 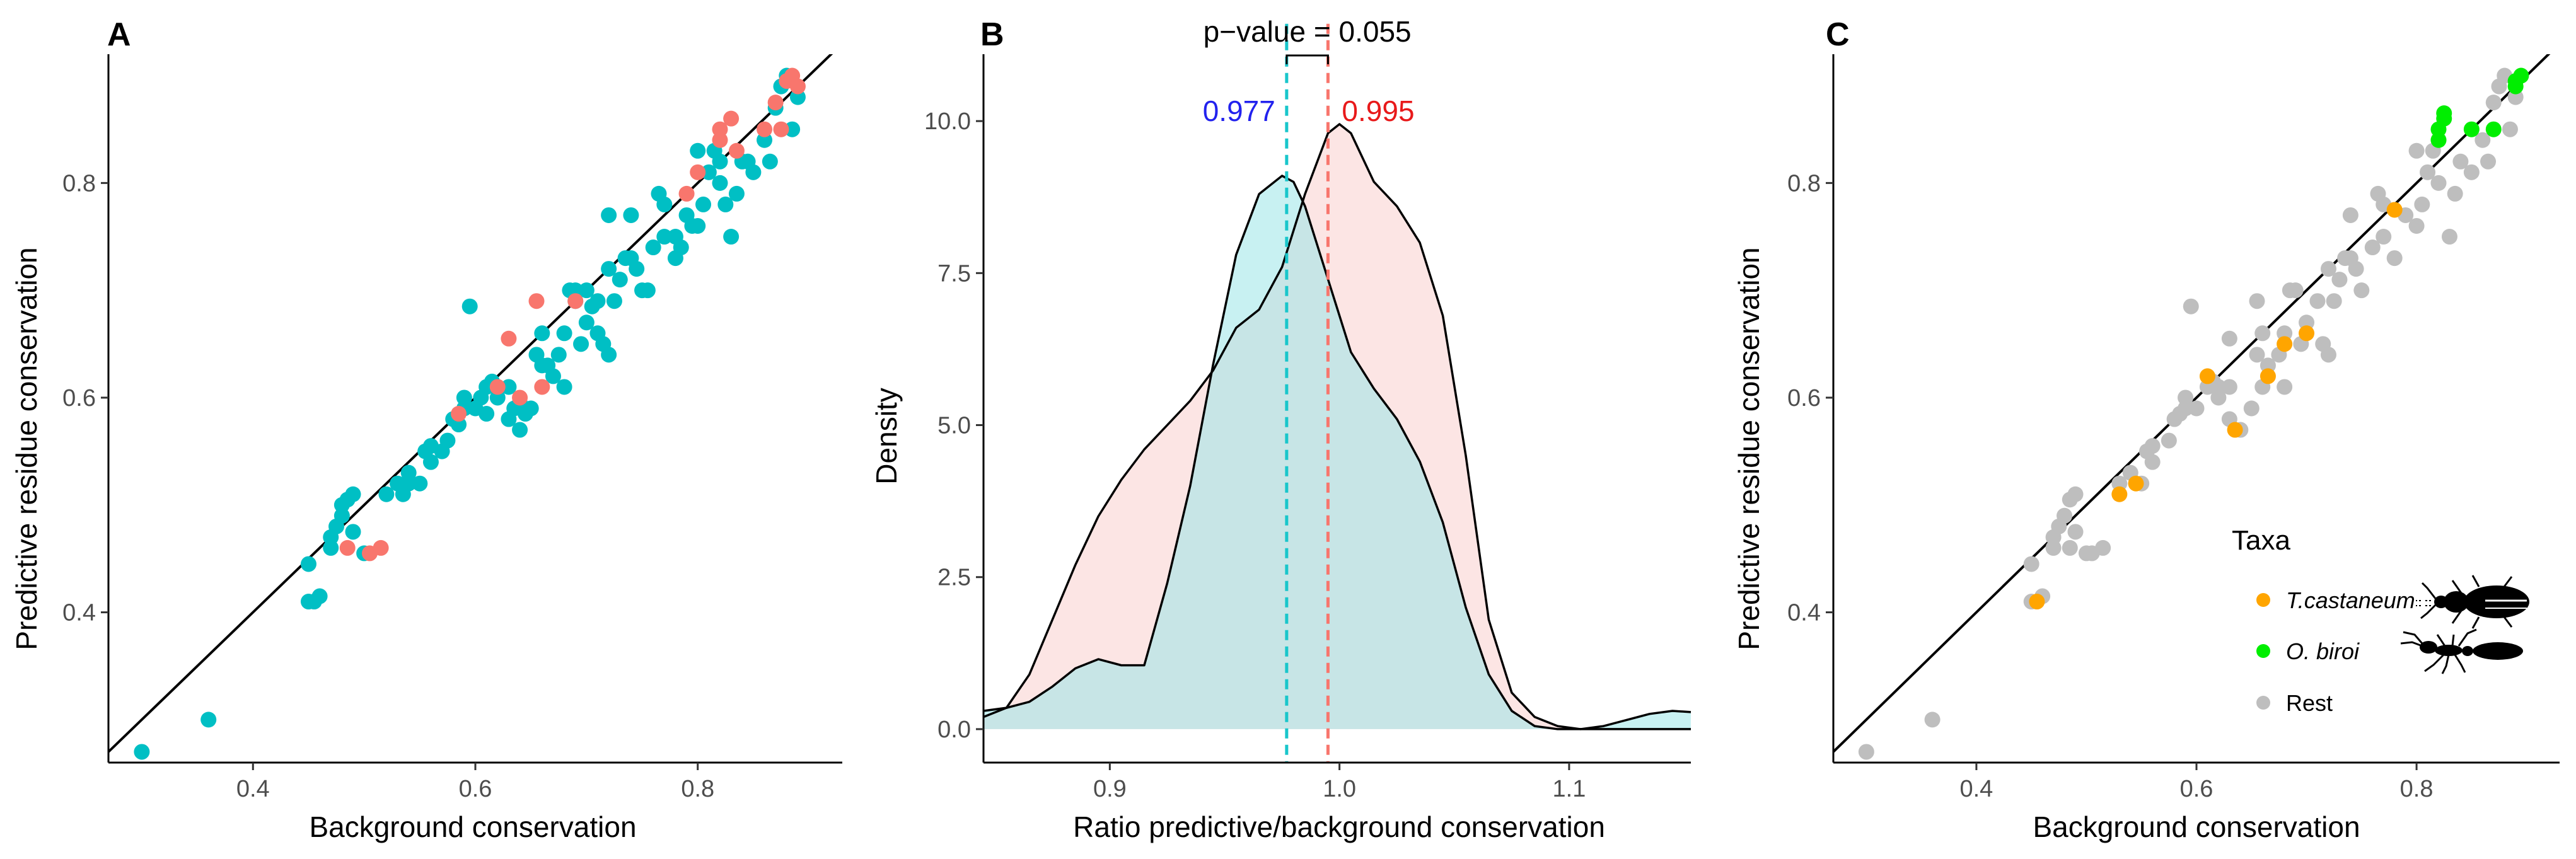 What do you see at coordinates (1748, 448) in the screenshot?
I see `panel-c-y-axis-title: Predictive residue conservation` at bounding box center [1748, 448].